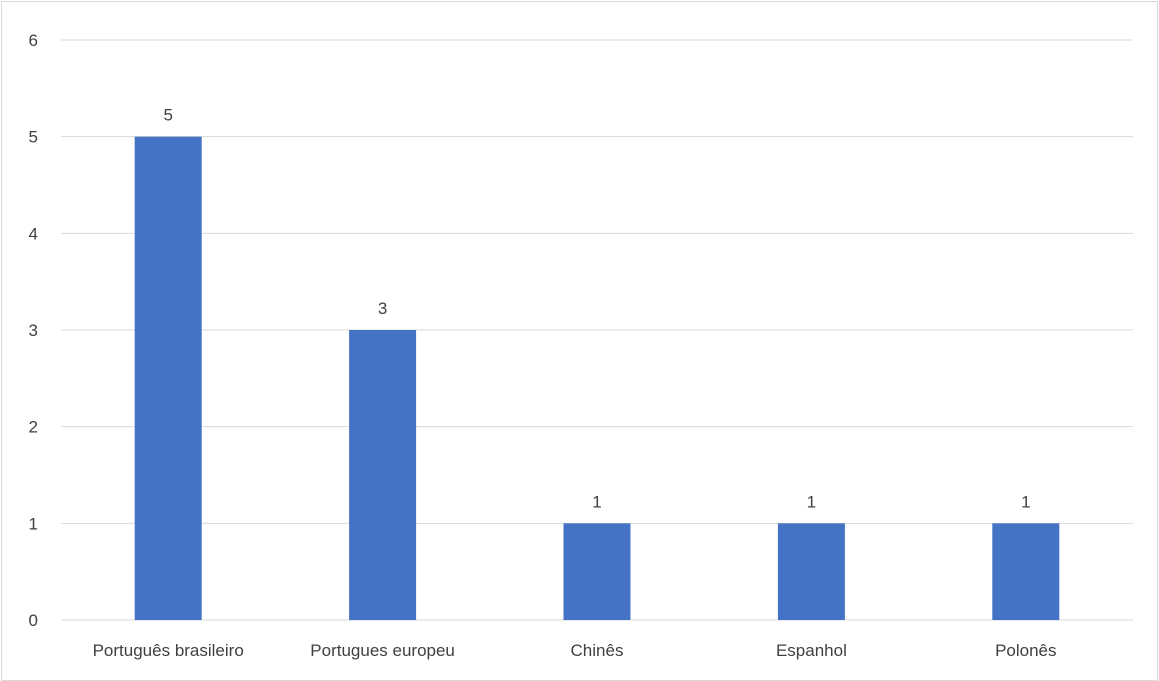 This screenshot has width=1159, height=681. What do you see at coordinates (382, 308) in the screenshot?
I see `data-label: 3` at bounding box center [382, 308].